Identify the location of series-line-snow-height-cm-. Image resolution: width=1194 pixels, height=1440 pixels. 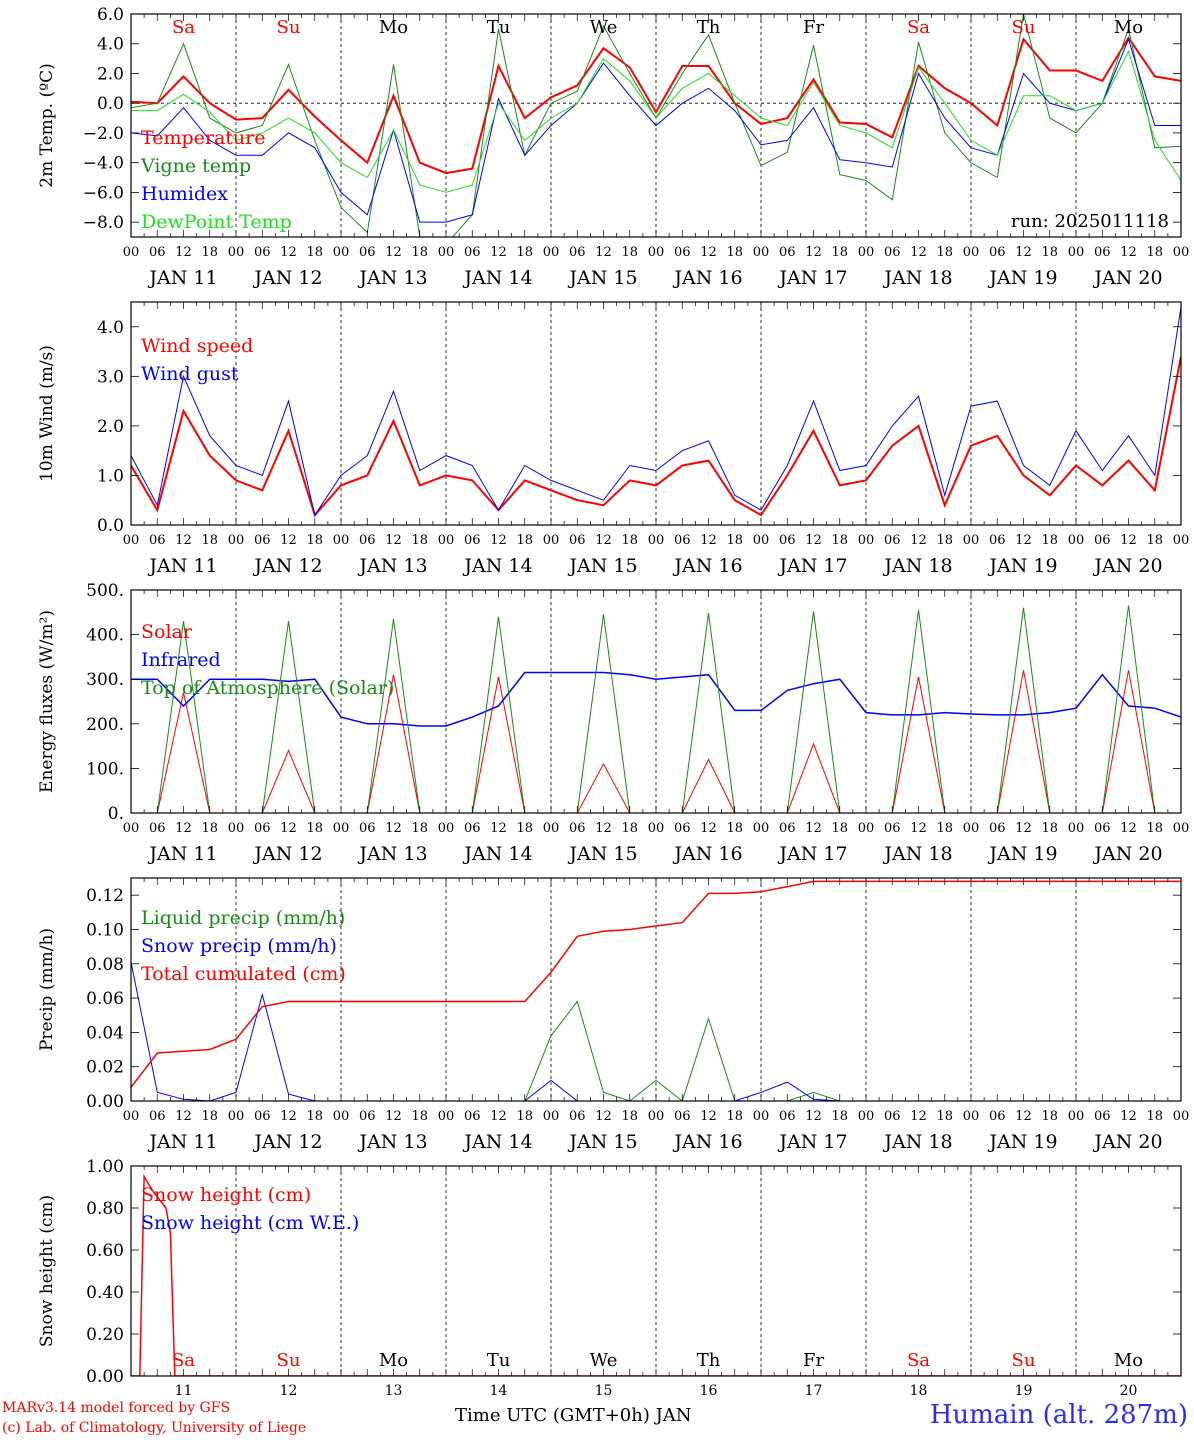
(656, 1274).